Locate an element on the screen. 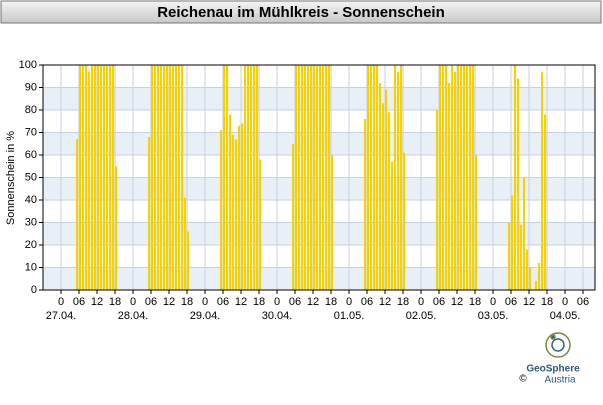  y-tick-label: 20 is located at coordinates (31, 245).